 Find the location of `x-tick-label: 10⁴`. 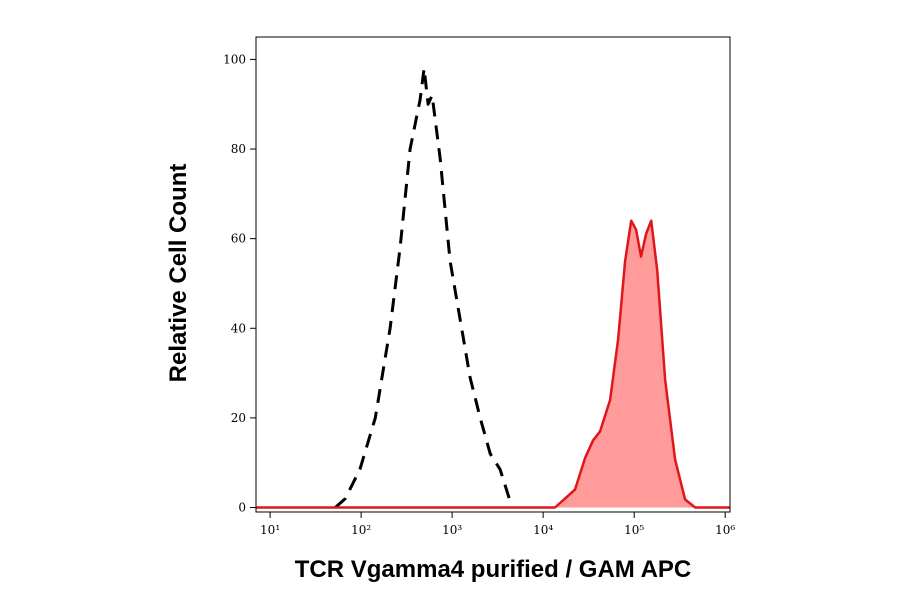

x-tick-label: 10⁴ is located at coordinates (543, 530).